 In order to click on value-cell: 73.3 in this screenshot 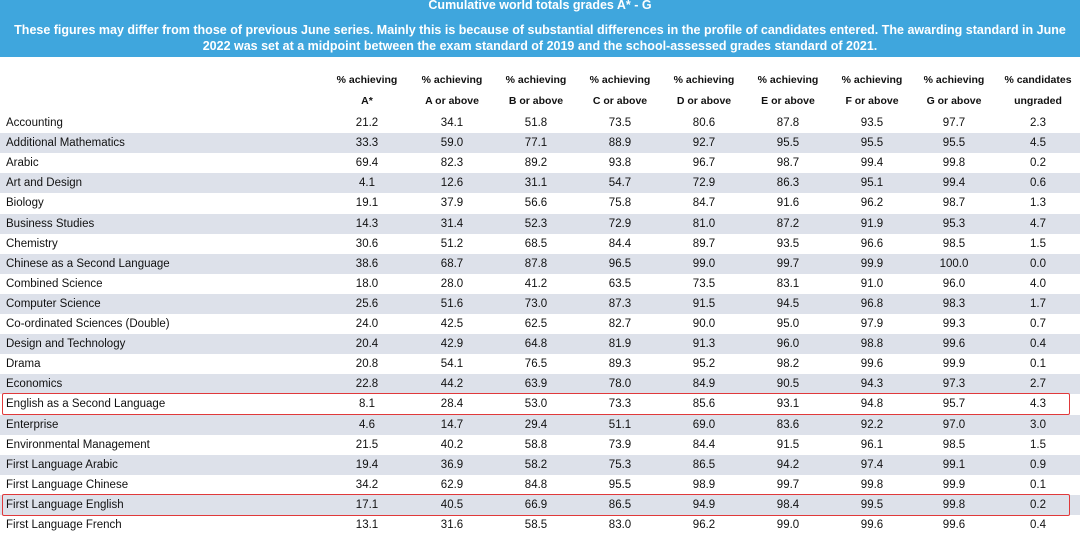, I will do `click(620, 404)`.